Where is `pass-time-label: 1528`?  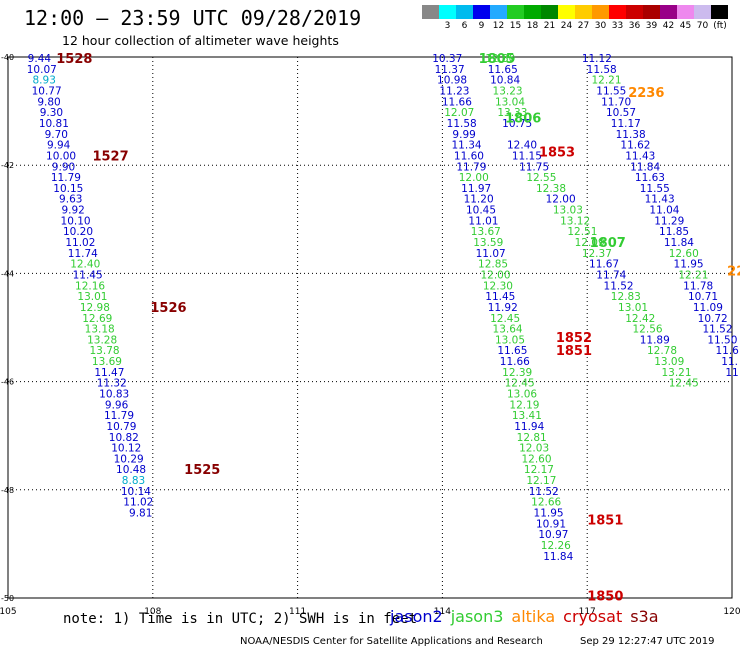
pass-time-label: 1528 is located at coordinates (74, 59).